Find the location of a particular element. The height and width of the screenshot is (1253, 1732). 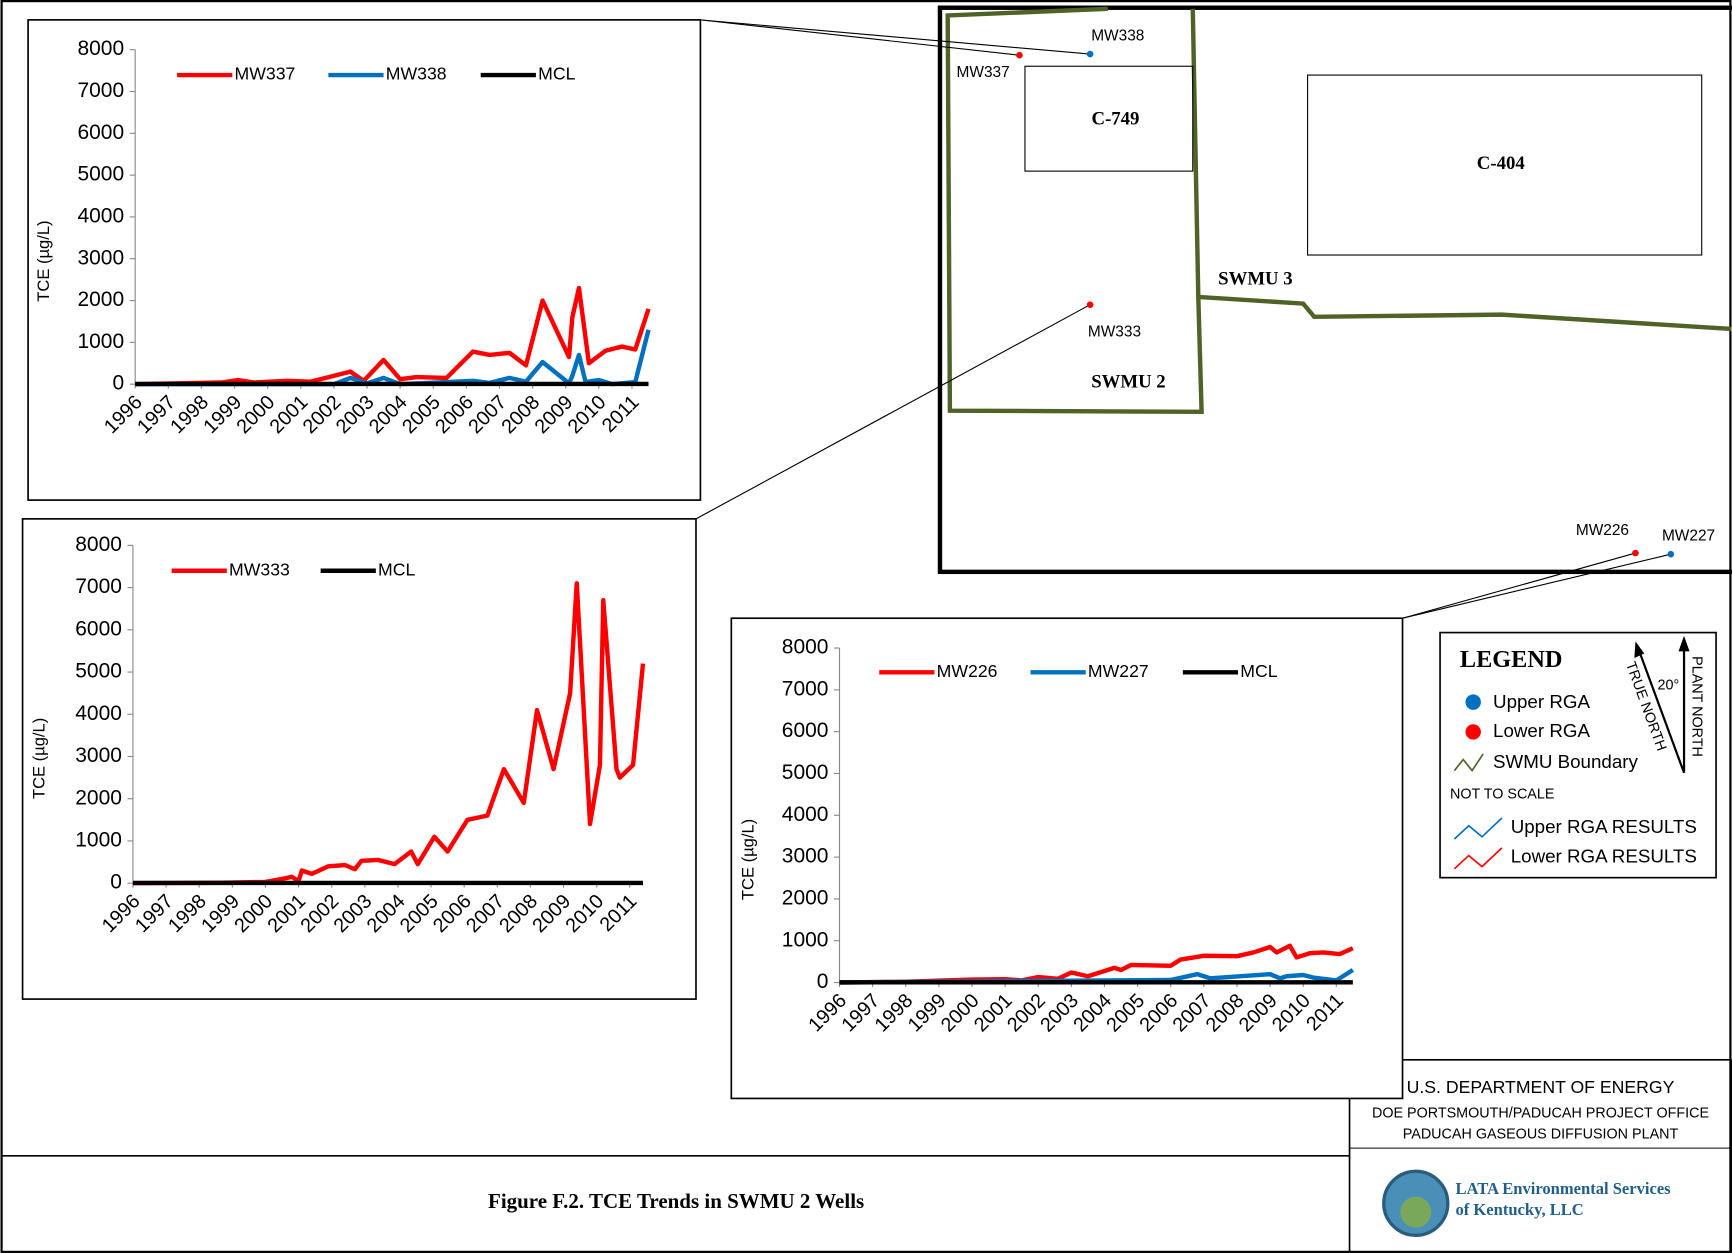

legend-label: MW227 is located at coordinates (1118, 671).